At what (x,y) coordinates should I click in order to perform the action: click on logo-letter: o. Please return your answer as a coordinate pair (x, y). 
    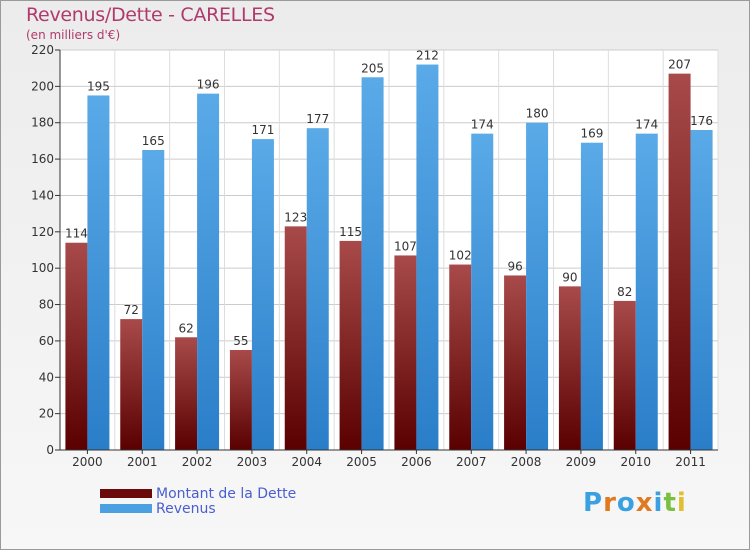
    Looking at the image, I should click on (626, 503).